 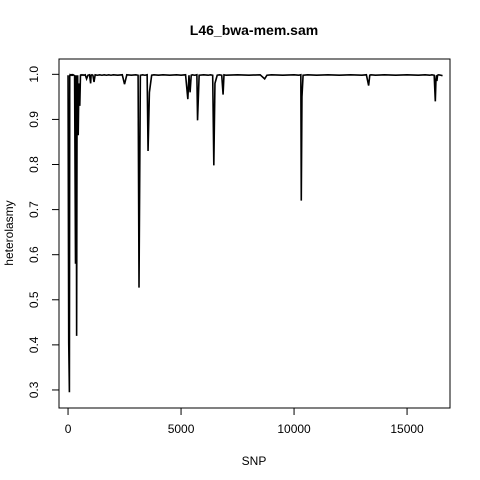 What do you see at coordinates (181, 429) in the screenshot?
I see `x-tick-label: 5000` at bounding box center [181, 429].